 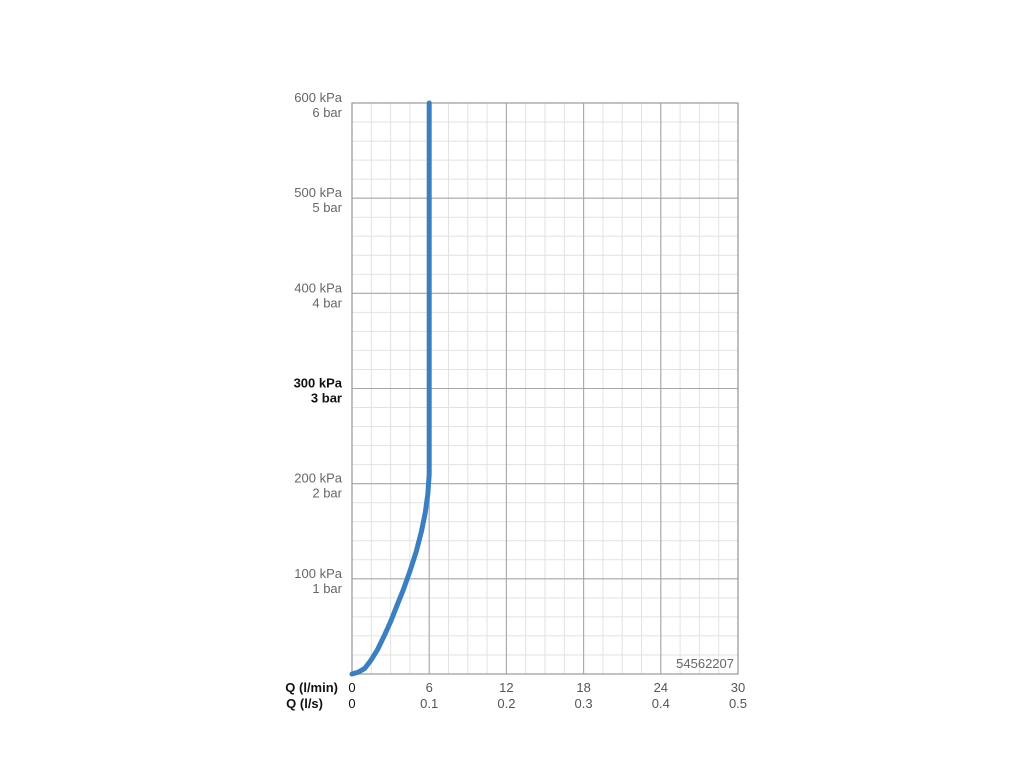 What do you see at coordinates (661, 687) in the screenshot?
I see `x-tick-label-lmin: 24` at bounding box center [661, 687].